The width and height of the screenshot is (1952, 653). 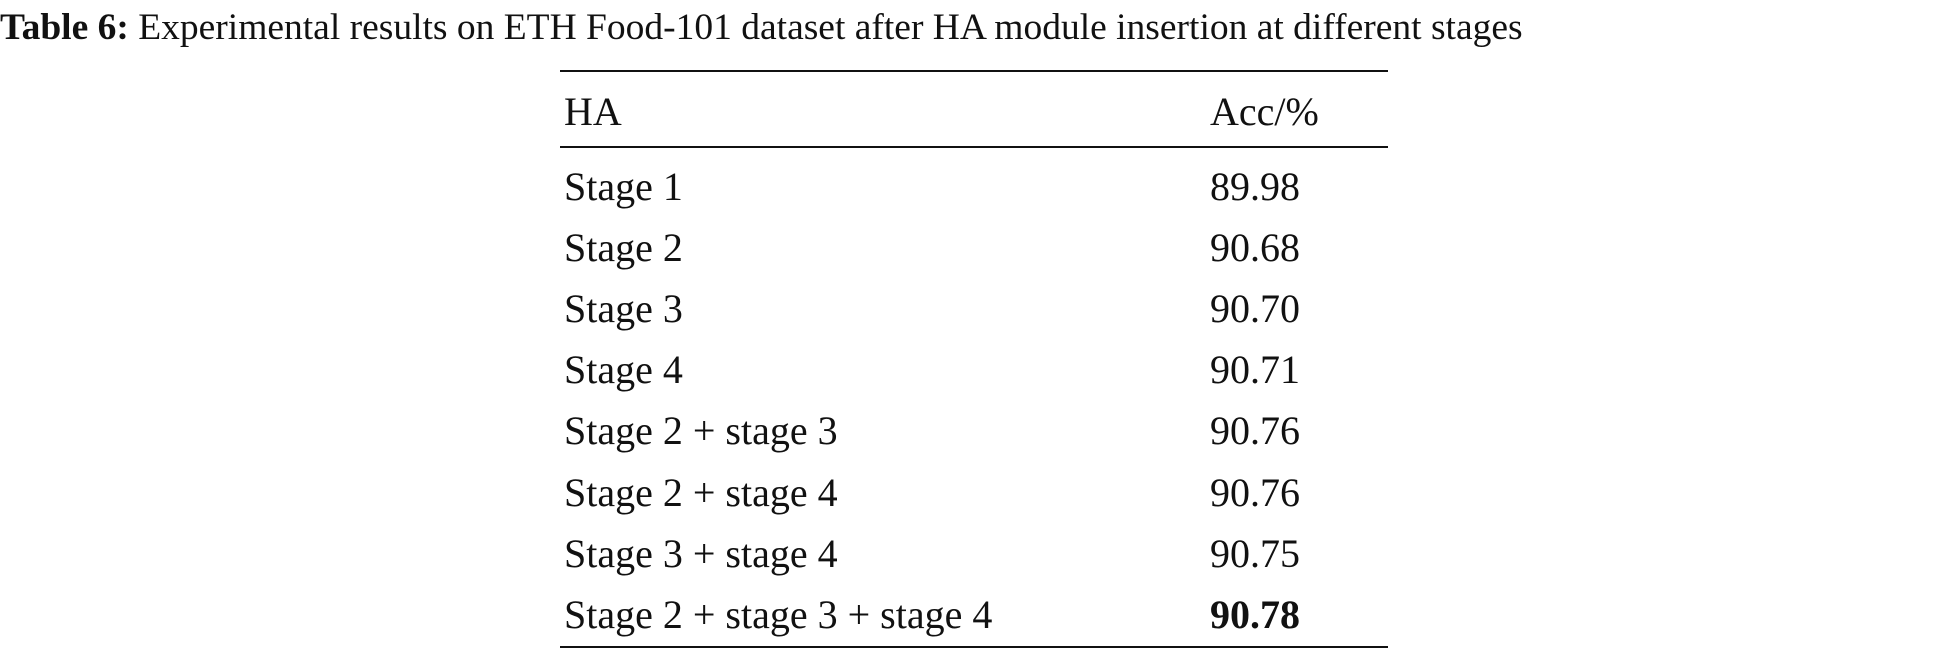 I want to click on config-cell: Stage 3, so click(x=623, y=309).